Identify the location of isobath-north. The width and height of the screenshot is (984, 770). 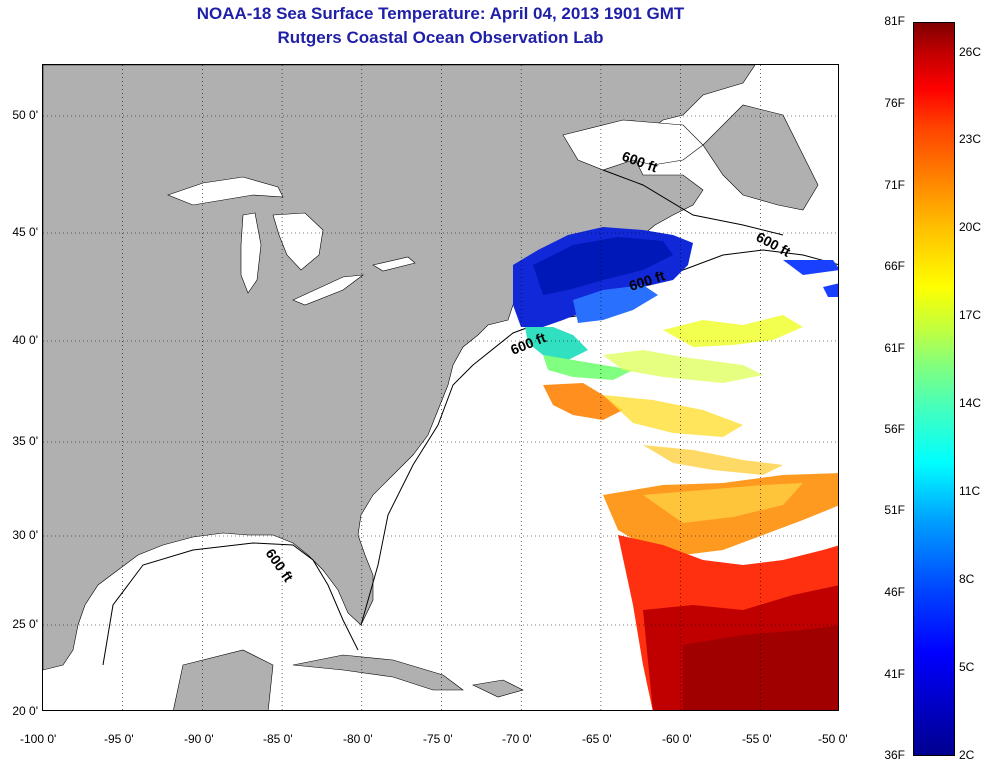
(693, 202).